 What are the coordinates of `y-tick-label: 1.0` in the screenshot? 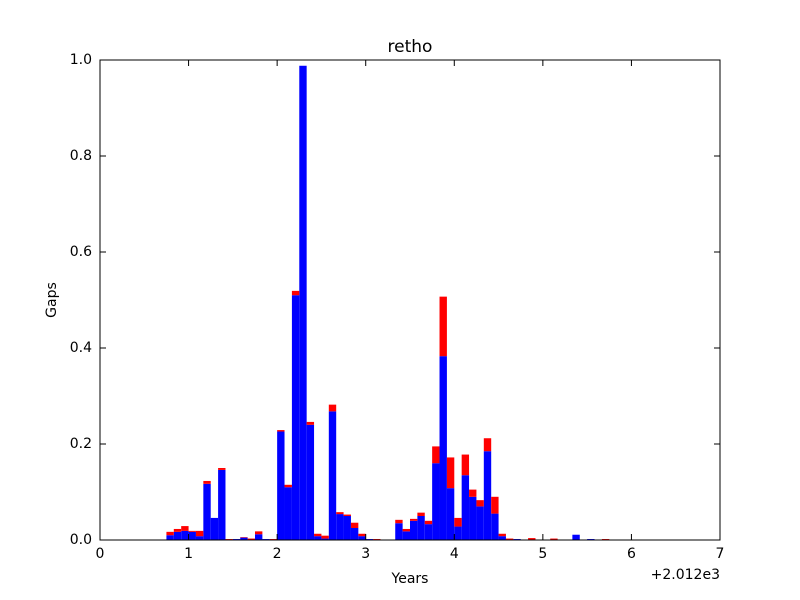 It's located at (81, 60).